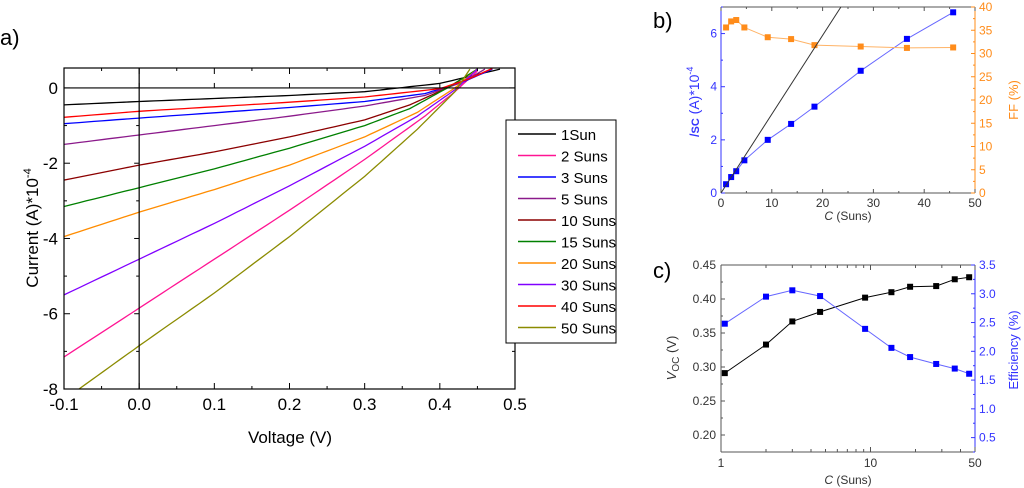 The height and width of the screenshot is (488, 1024). What do you see at coordinates (50, 238) in the screenshot?
I see `panel-a-y-tick-label: -4` at bounding box center [50, 238].